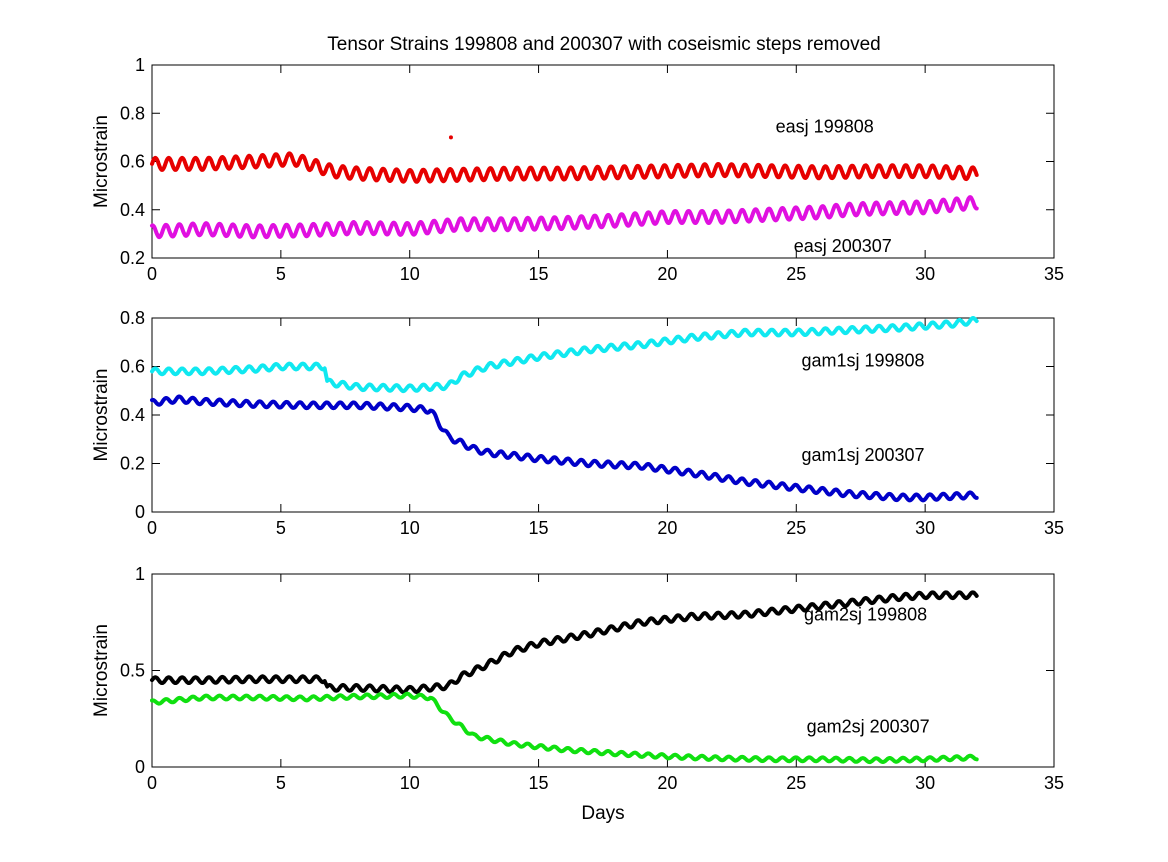 This screenshot has height=862, width=1168. Describe the element at coordinates (843, 246) in the screenshot. I see `series-annotation: easj 200307` at that location.